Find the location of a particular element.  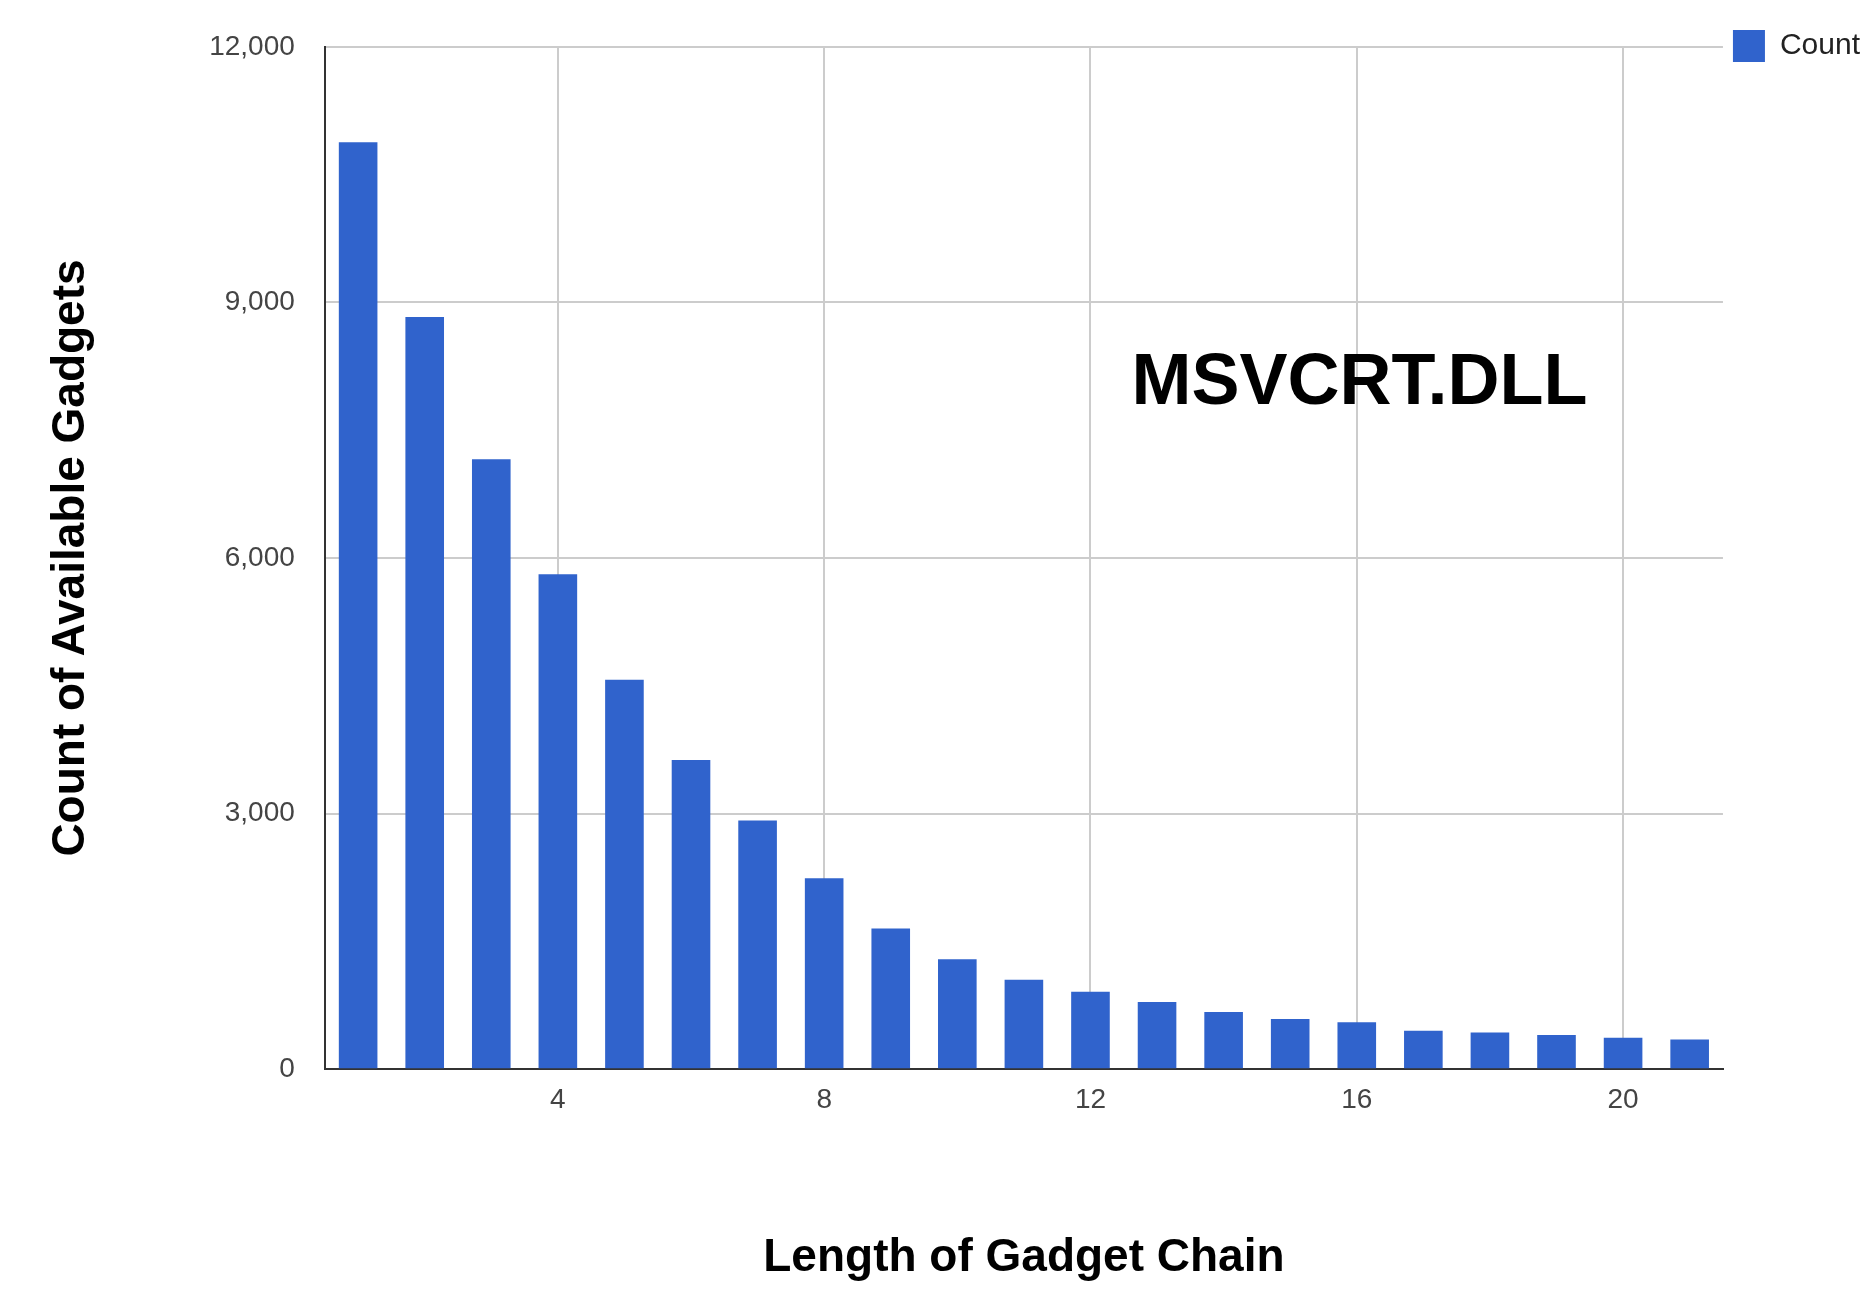

x-tick-label: 12 is located at coordinates (1090, 1098).